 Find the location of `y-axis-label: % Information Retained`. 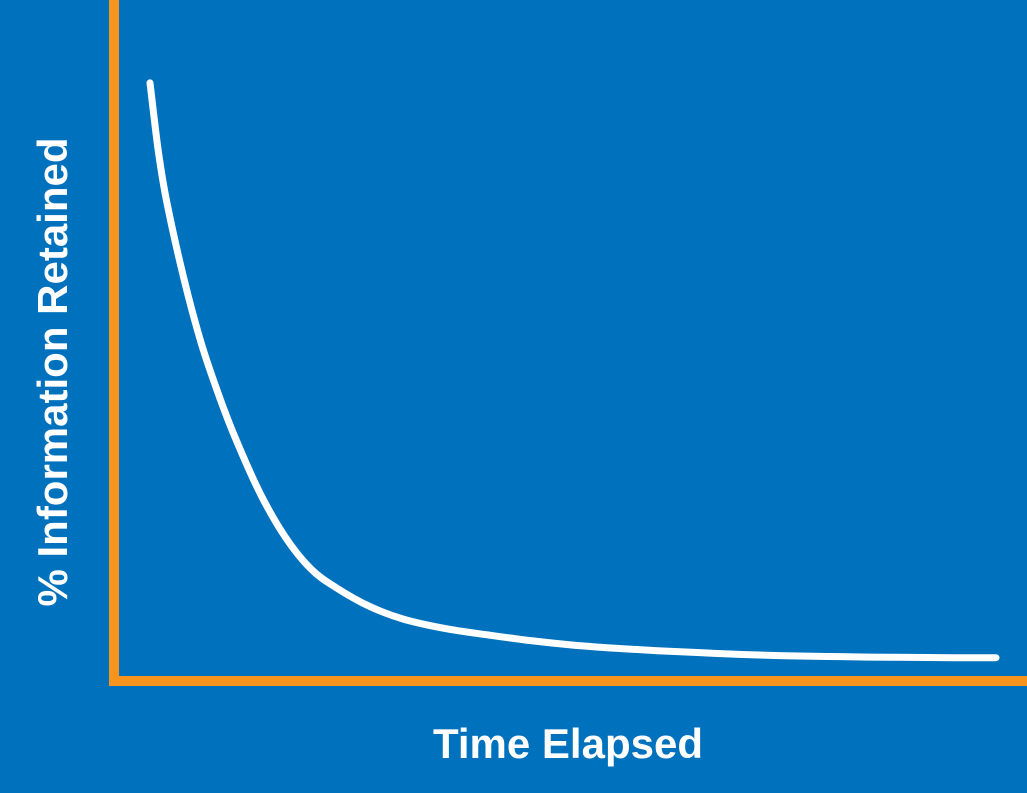

y-axis-label: % Information Retained is located at coordinates (52, 371).